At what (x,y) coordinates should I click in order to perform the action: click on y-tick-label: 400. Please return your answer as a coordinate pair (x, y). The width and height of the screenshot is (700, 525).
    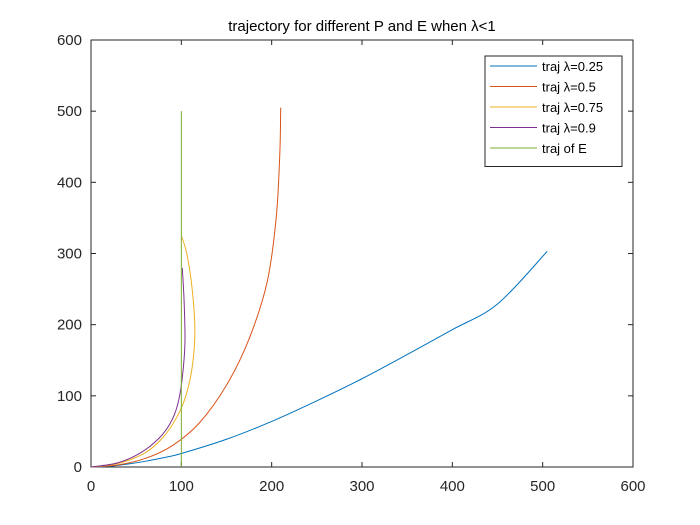
    Looking at the image, I should click on (69, 182).